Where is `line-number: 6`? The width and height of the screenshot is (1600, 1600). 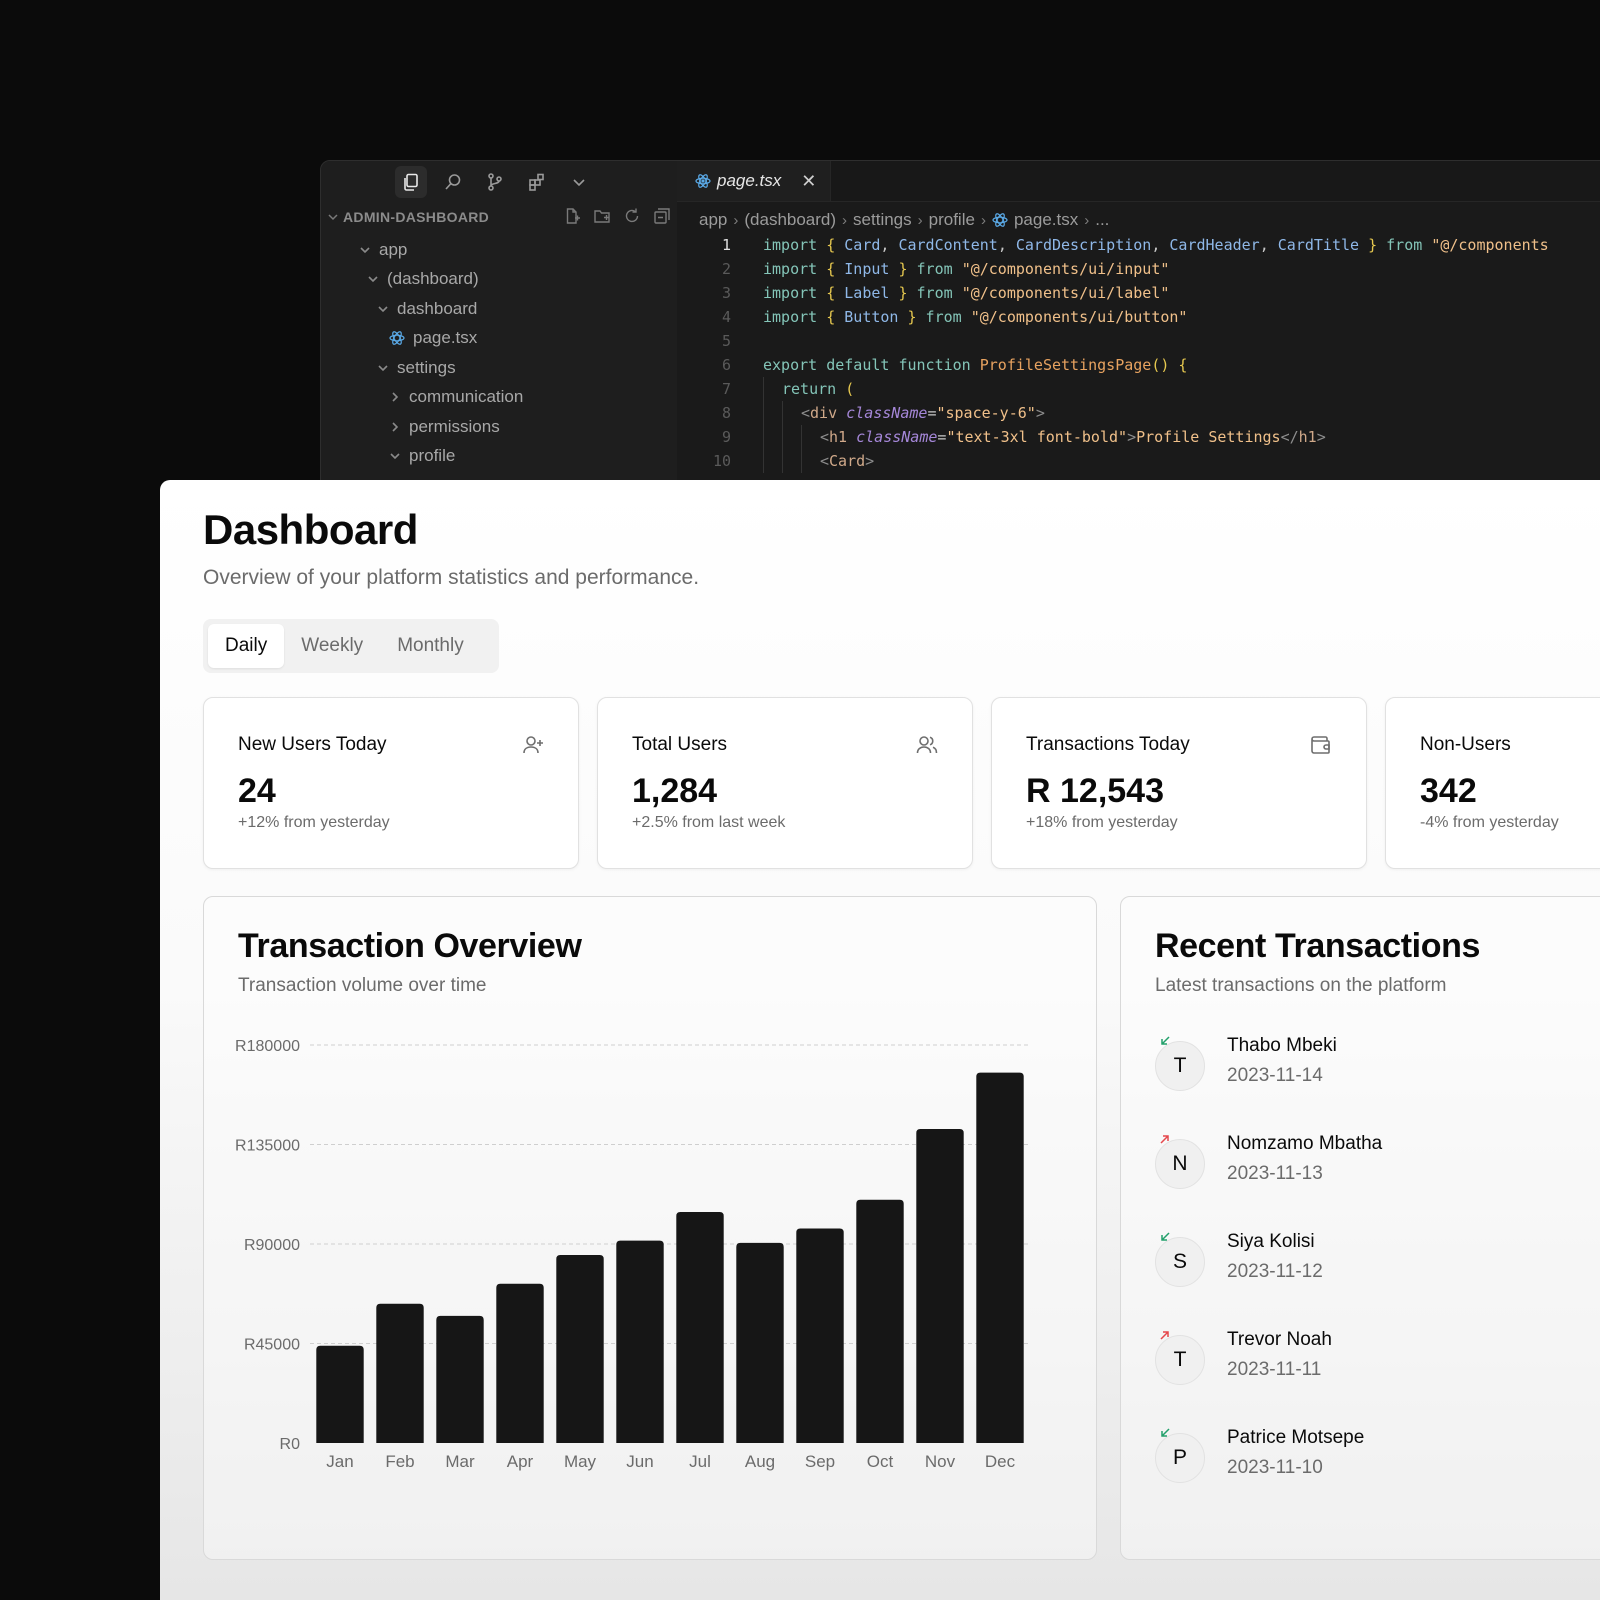 line-number: 6 is located at coordinates (726, 365).